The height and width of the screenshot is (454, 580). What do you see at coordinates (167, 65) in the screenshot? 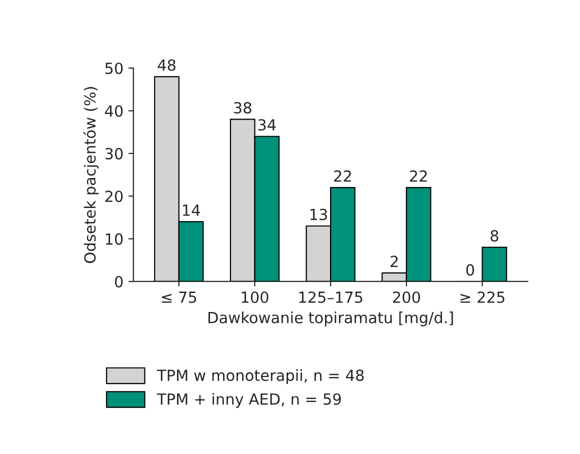
I see `data-label: 48` at bounding box center [167, 65].